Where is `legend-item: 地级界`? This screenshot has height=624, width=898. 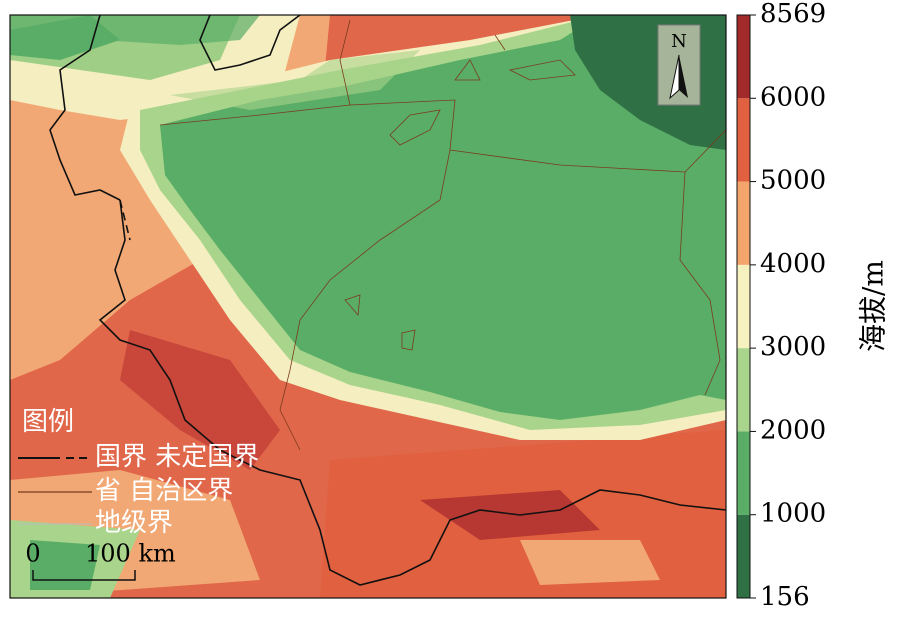
legend-item: 地级界 is located at coordinates (134, 523).